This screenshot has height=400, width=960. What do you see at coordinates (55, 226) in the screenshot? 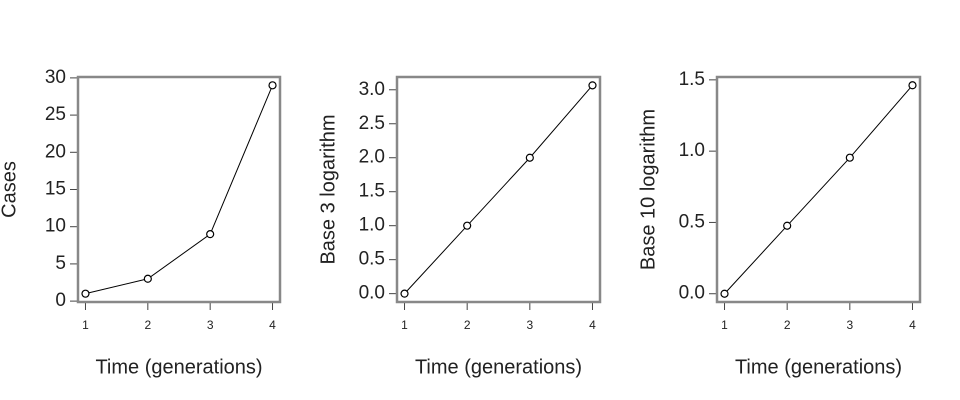
I see `y-tick-label: 10` at bounding box center [55, 226].